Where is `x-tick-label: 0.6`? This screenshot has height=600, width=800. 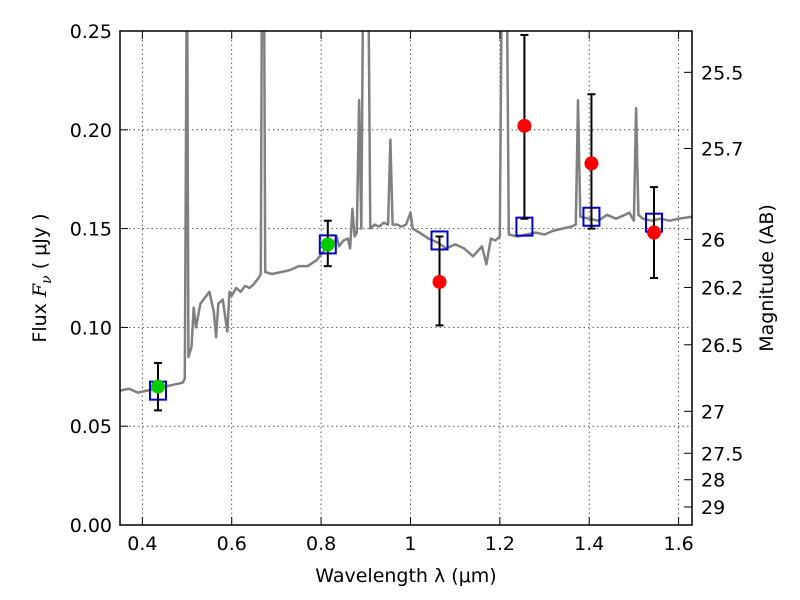 x-tick-label: 0.6 is located at coordinates (232, 544).